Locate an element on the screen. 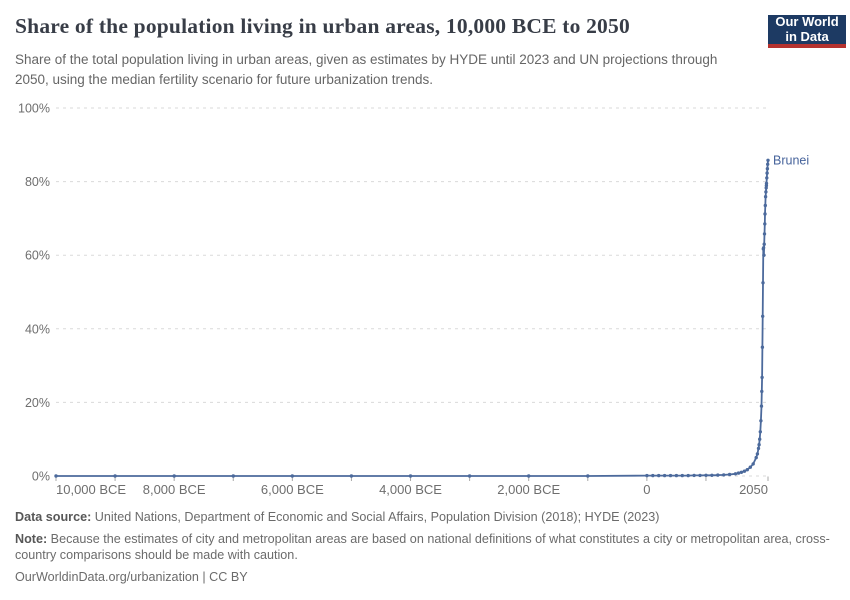 Image resolution: width=850 pixels, height=600 pixels. y-axis-label: 20% is located at coordinates (37, 403).